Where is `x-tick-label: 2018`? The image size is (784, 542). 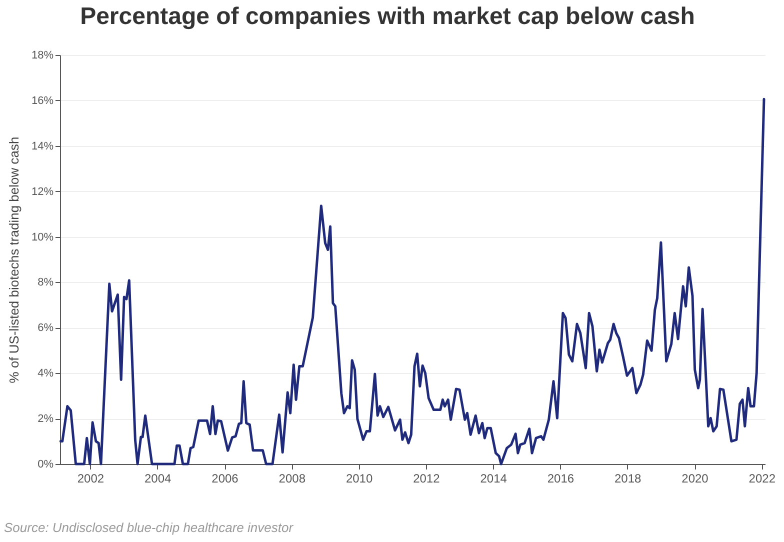
x-tick-label: 2018 is located at coordinates (628, 479).